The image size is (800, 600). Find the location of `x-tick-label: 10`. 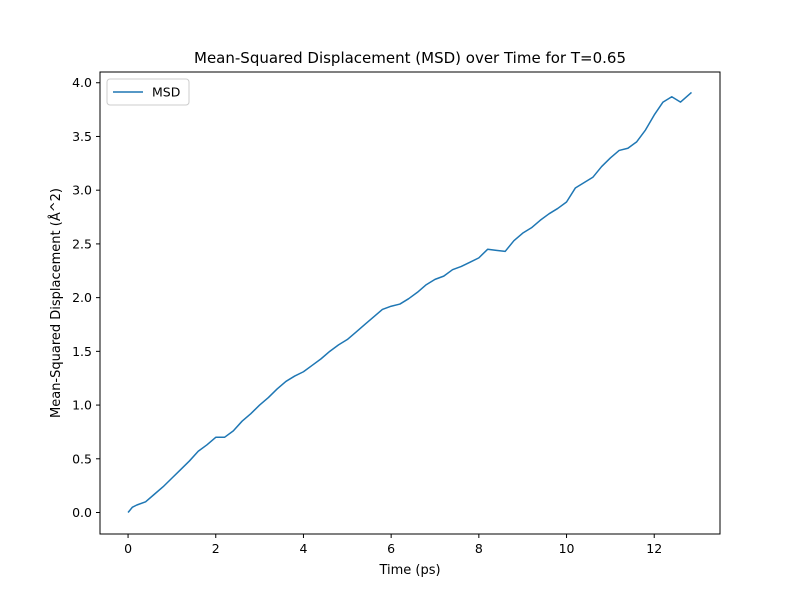

x-tick-label: 10 is located at coordinates (567, 548).